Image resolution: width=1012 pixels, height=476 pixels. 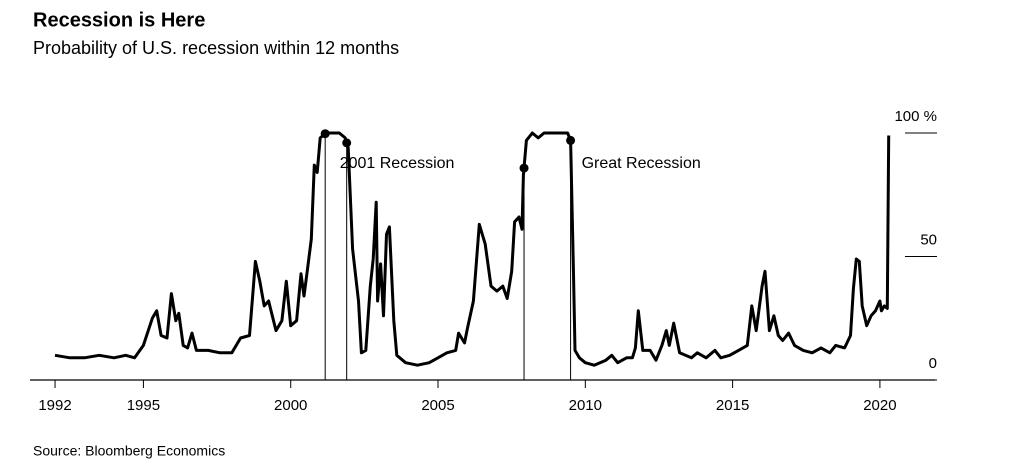 I want to click on recession-label: 2001 Recession, so click(x=397, y=163).